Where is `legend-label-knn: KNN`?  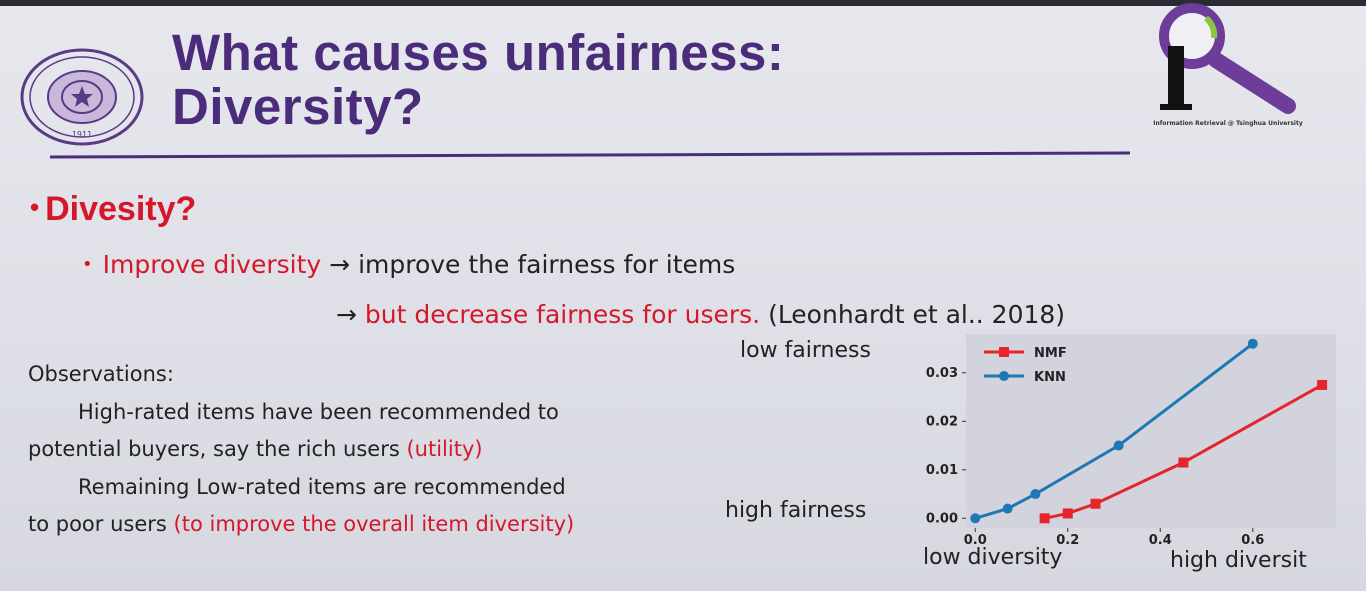
legend-label-knn: KNN is located at coordinates (1050, 377).